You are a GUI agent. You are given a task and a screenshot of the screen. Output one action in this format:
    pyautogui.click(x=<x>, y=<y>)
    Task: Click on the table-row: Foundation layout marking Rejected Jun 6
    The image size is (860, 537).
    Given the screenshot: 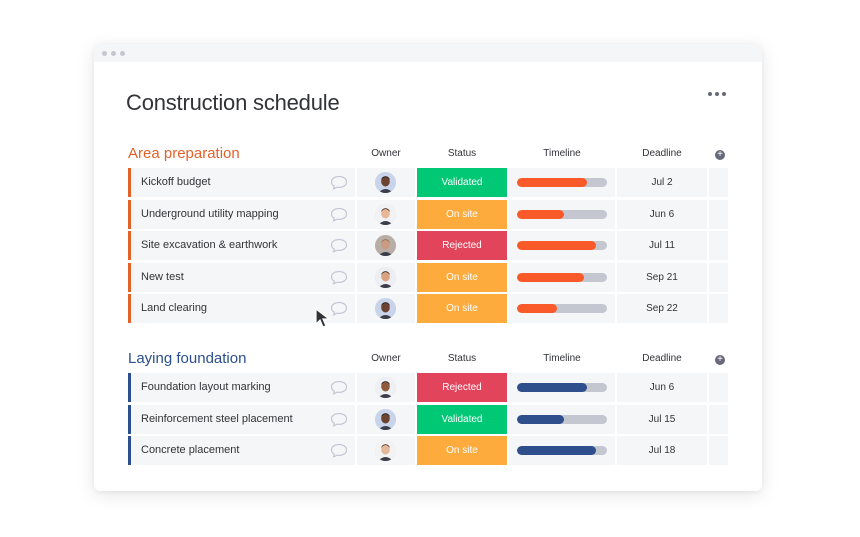 What is the action you would take?
    pyautogui.click(x=428, y=387)
    